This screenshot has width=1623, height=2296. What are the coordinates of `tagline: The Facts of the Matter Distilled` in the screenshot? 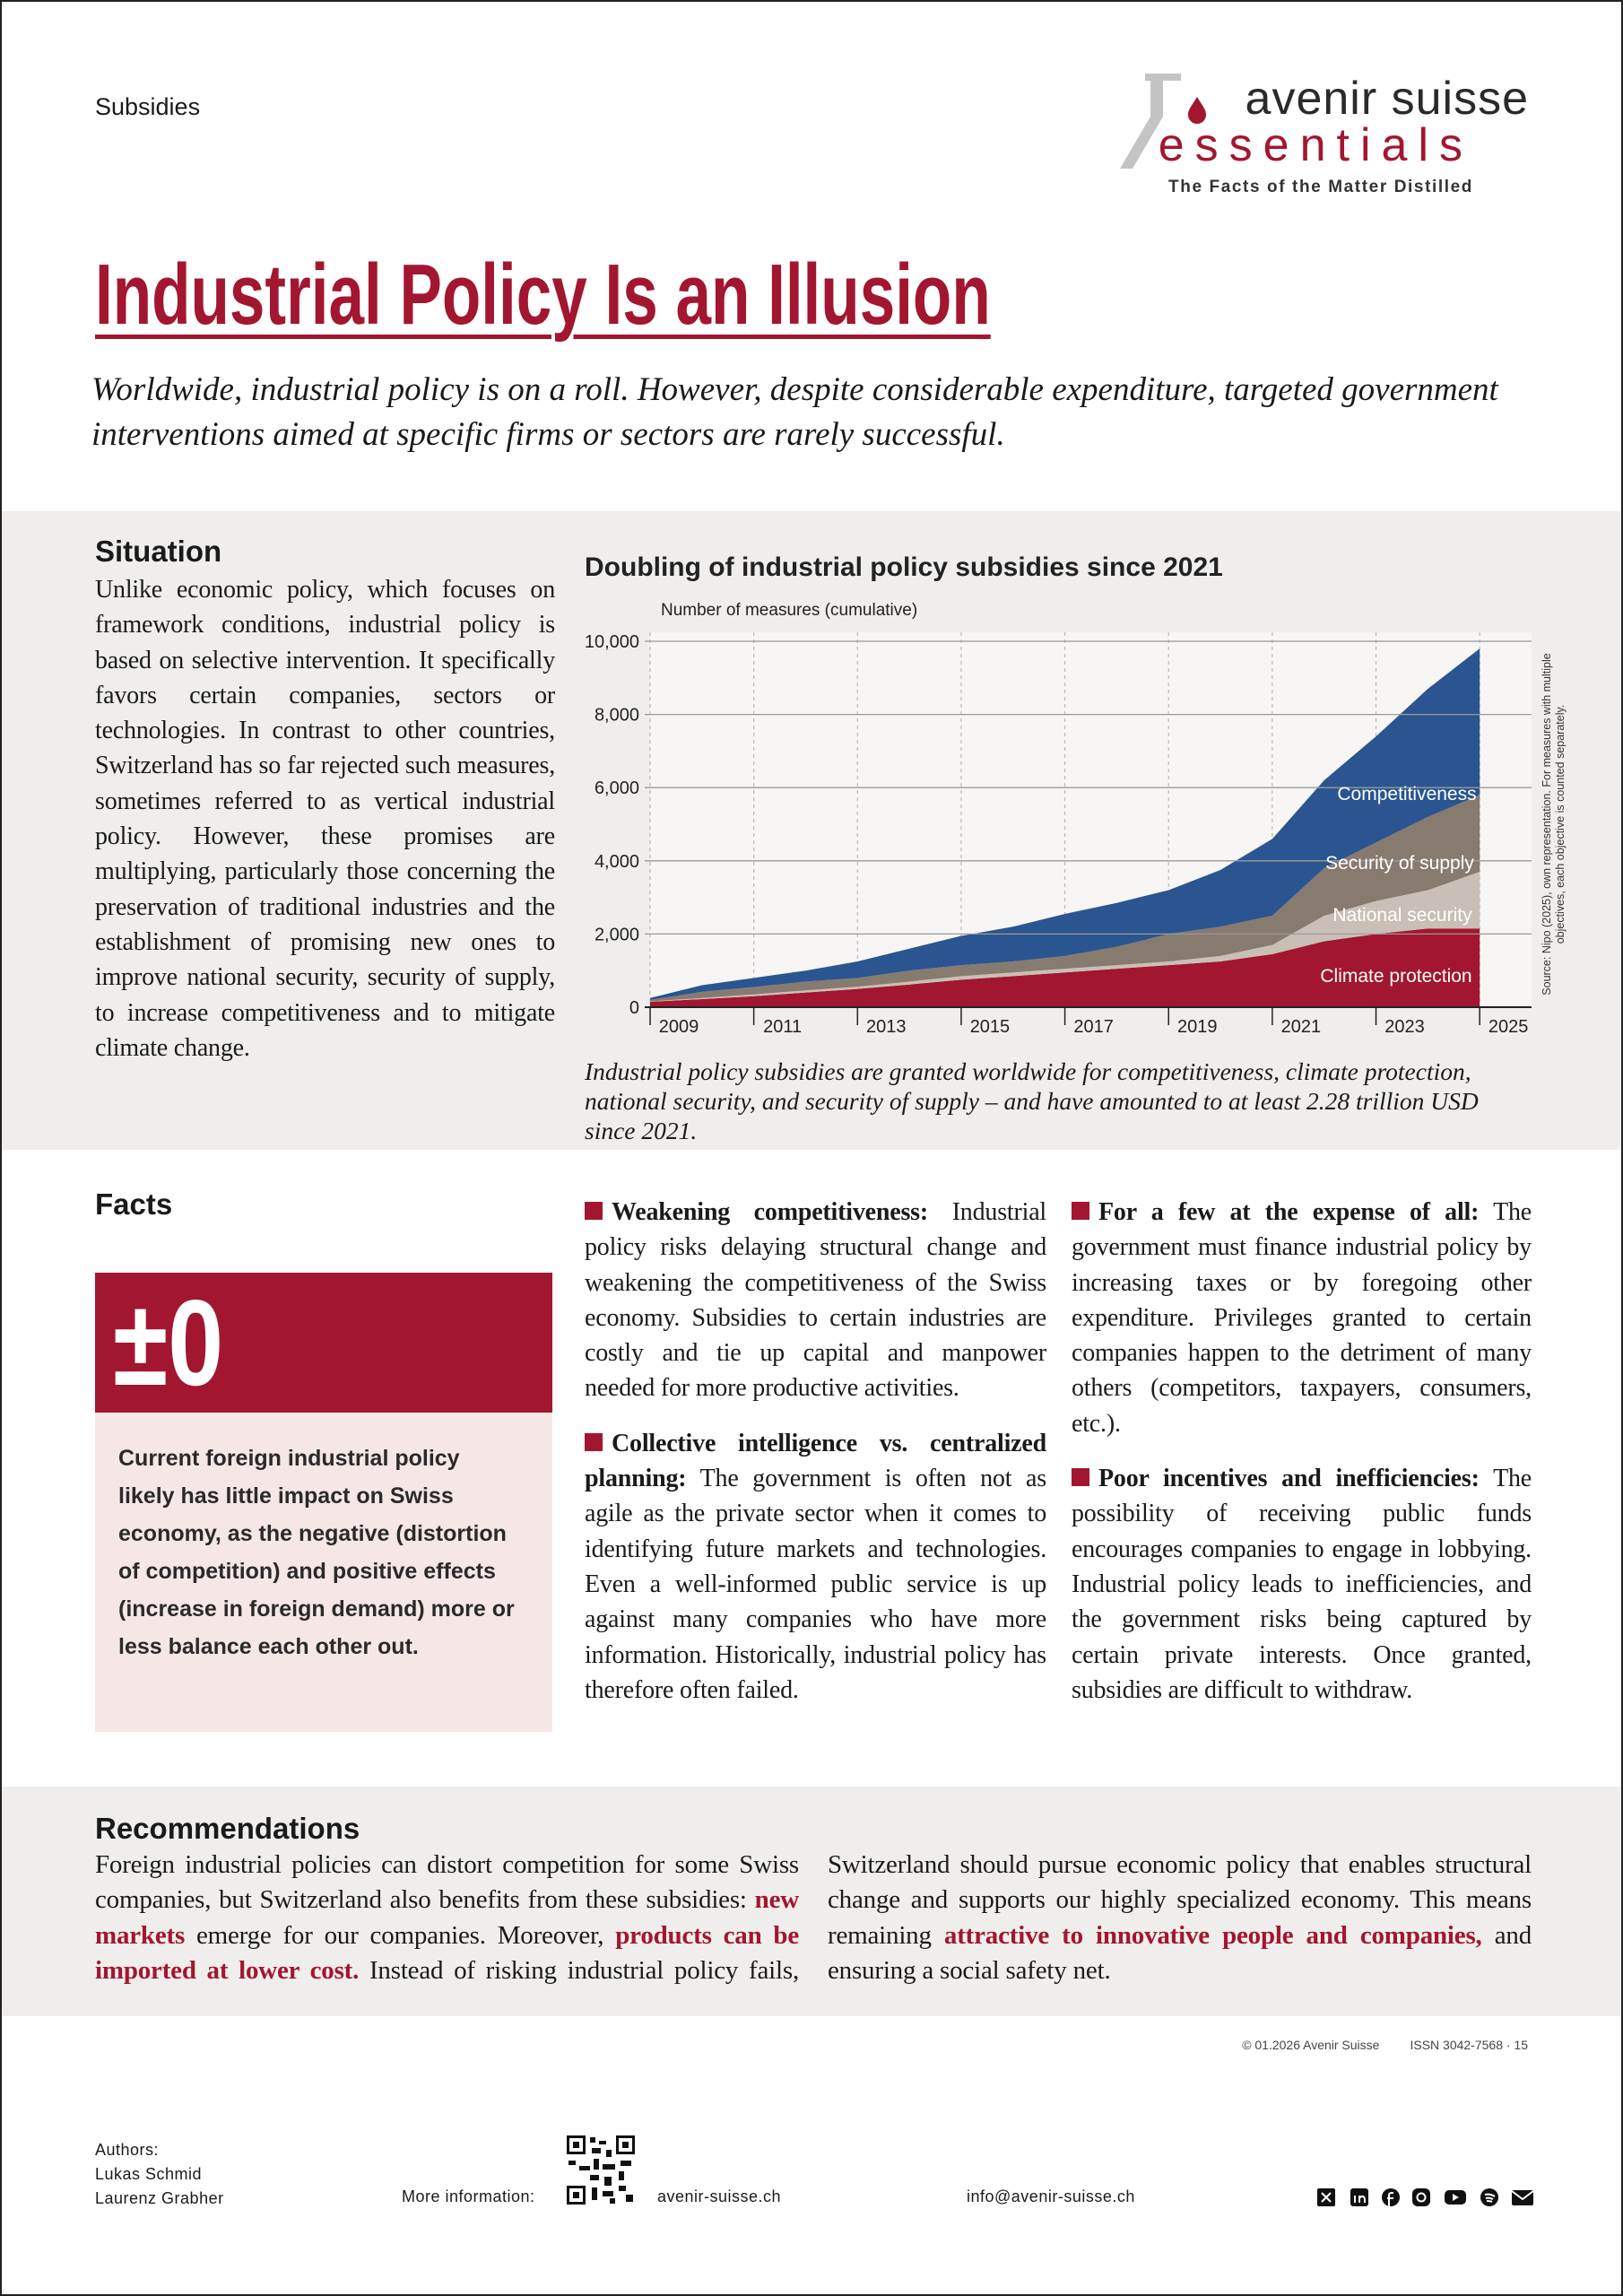 It's located at (1320, 187).